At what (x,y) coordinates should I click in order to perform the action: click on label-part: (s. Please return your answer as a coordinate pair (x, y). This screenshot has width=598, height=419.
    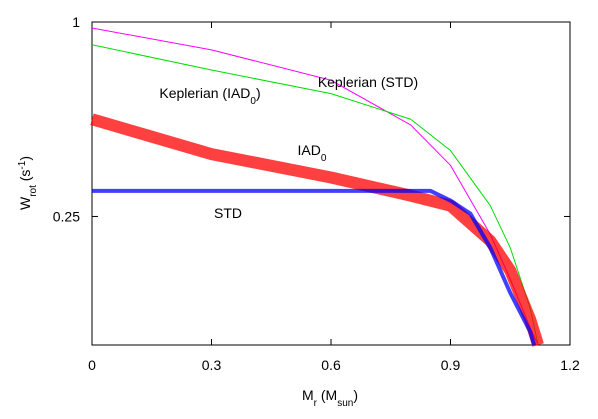
    Looking at the image, I should click on (25, 178).